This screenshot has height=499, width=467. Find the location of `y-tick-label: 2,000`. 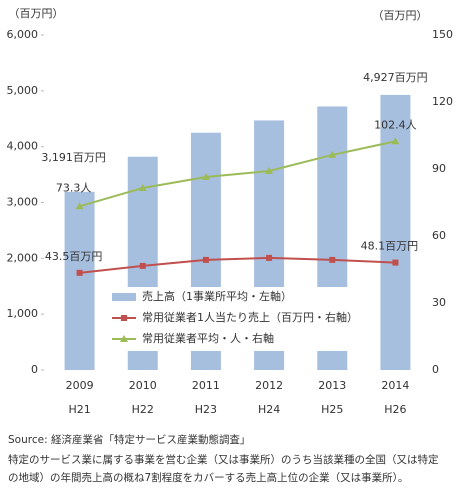

y-tick-label: 2,000 is located at coordinates (23, 257).